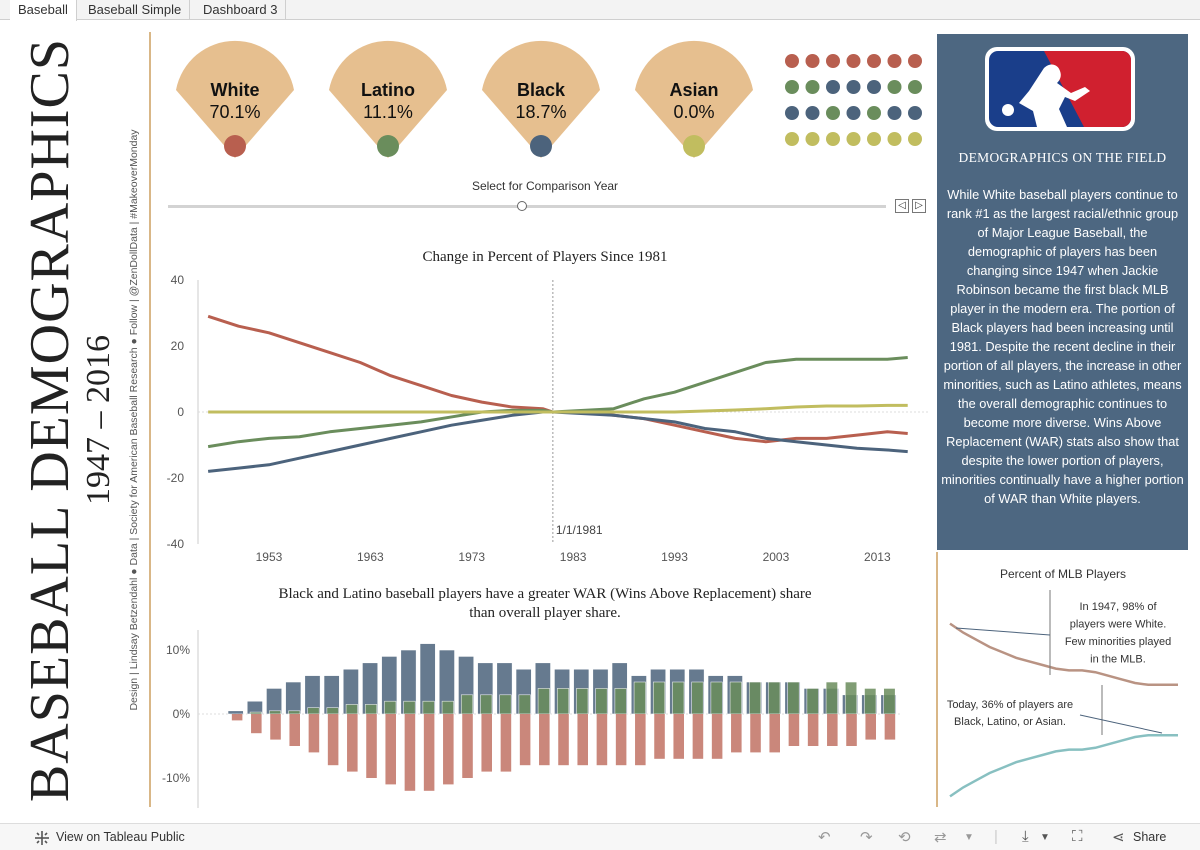 Image resolution: width=1200 pixels, height=850 pixels. Describe the element at coordinates (393, 104) in the screenshot. I see `field-tile-latino: Latino 11.1%` at that location.